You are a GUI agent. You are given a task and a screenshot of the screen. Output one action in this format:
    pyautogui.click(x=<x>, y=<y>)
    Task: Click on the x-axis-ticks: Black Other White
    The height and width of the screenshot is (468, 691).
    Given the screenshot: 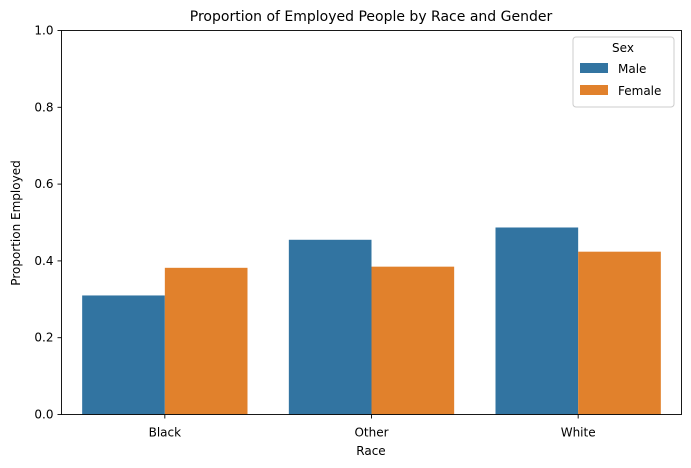 What is the action you would take?
    pyautogui.click(x=372, y=427)
    